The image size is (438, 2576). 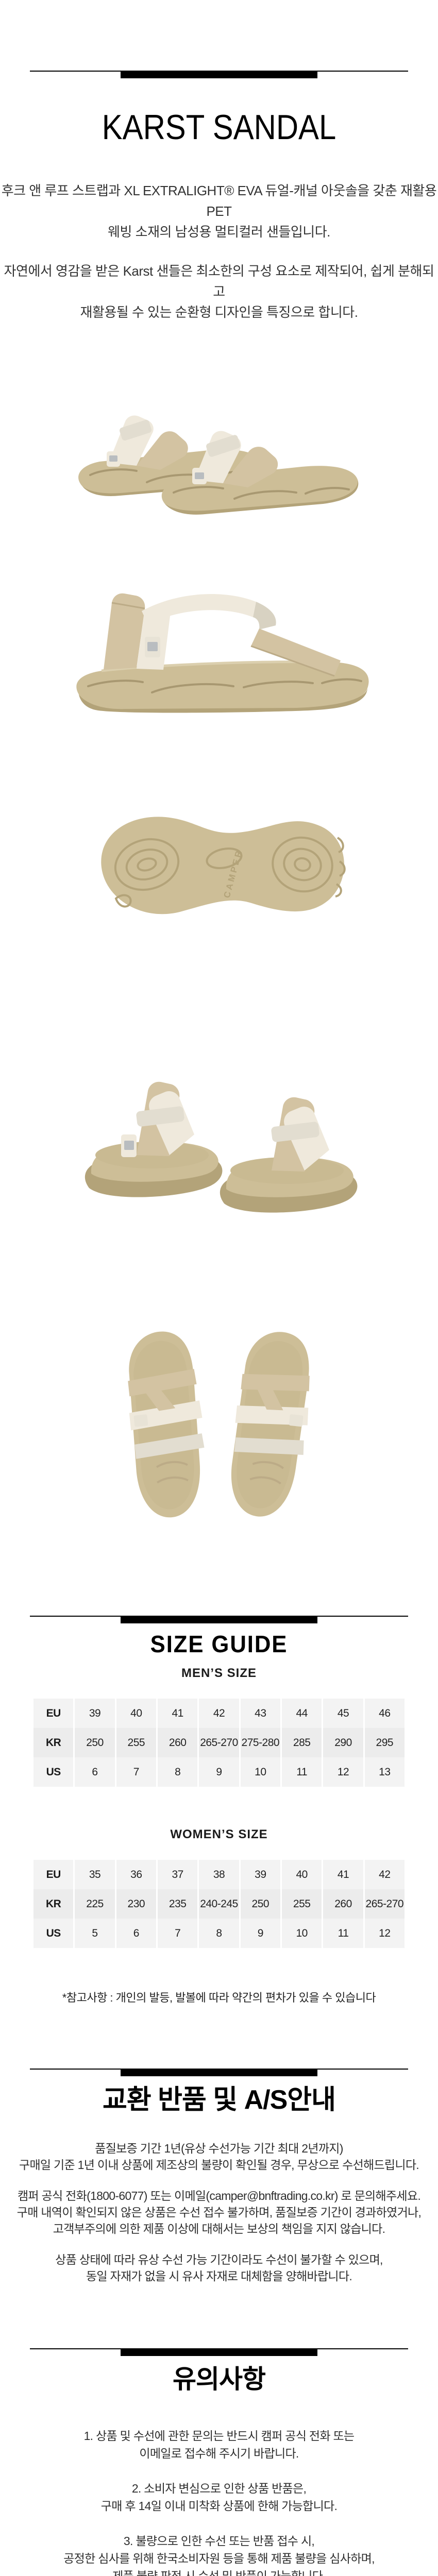 What do you see at coordinates (178, 1742) in the screenshot?
I see `size-cell: 260` at bounding box center [178, 1742].